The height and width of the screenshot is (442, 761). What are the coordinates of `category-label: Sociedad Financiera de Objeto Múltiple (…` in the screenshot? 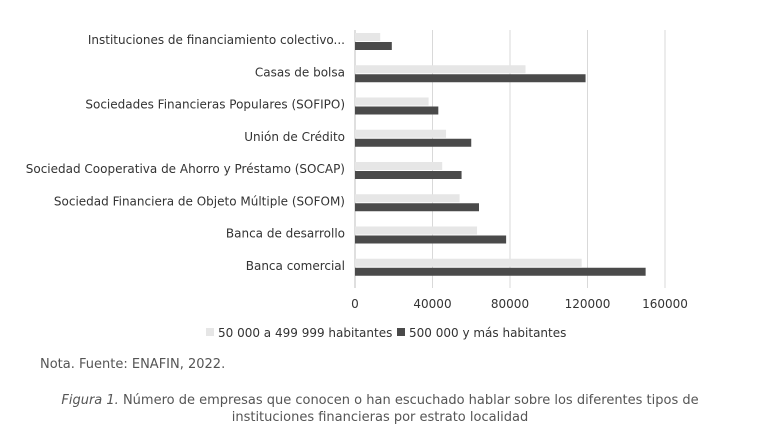 It's located at (199, 201).